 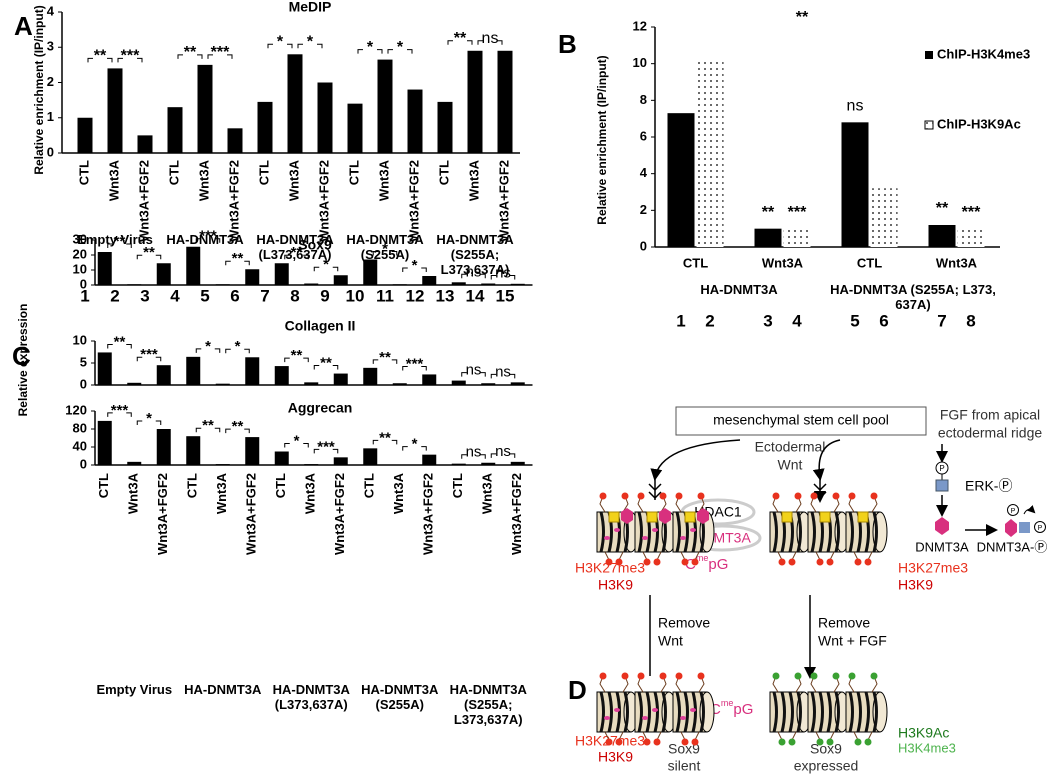 What do you see at coordinates (670, 641) in the screenshot?
I see `remove-label: Wnt` at bounding box center [670, 641].